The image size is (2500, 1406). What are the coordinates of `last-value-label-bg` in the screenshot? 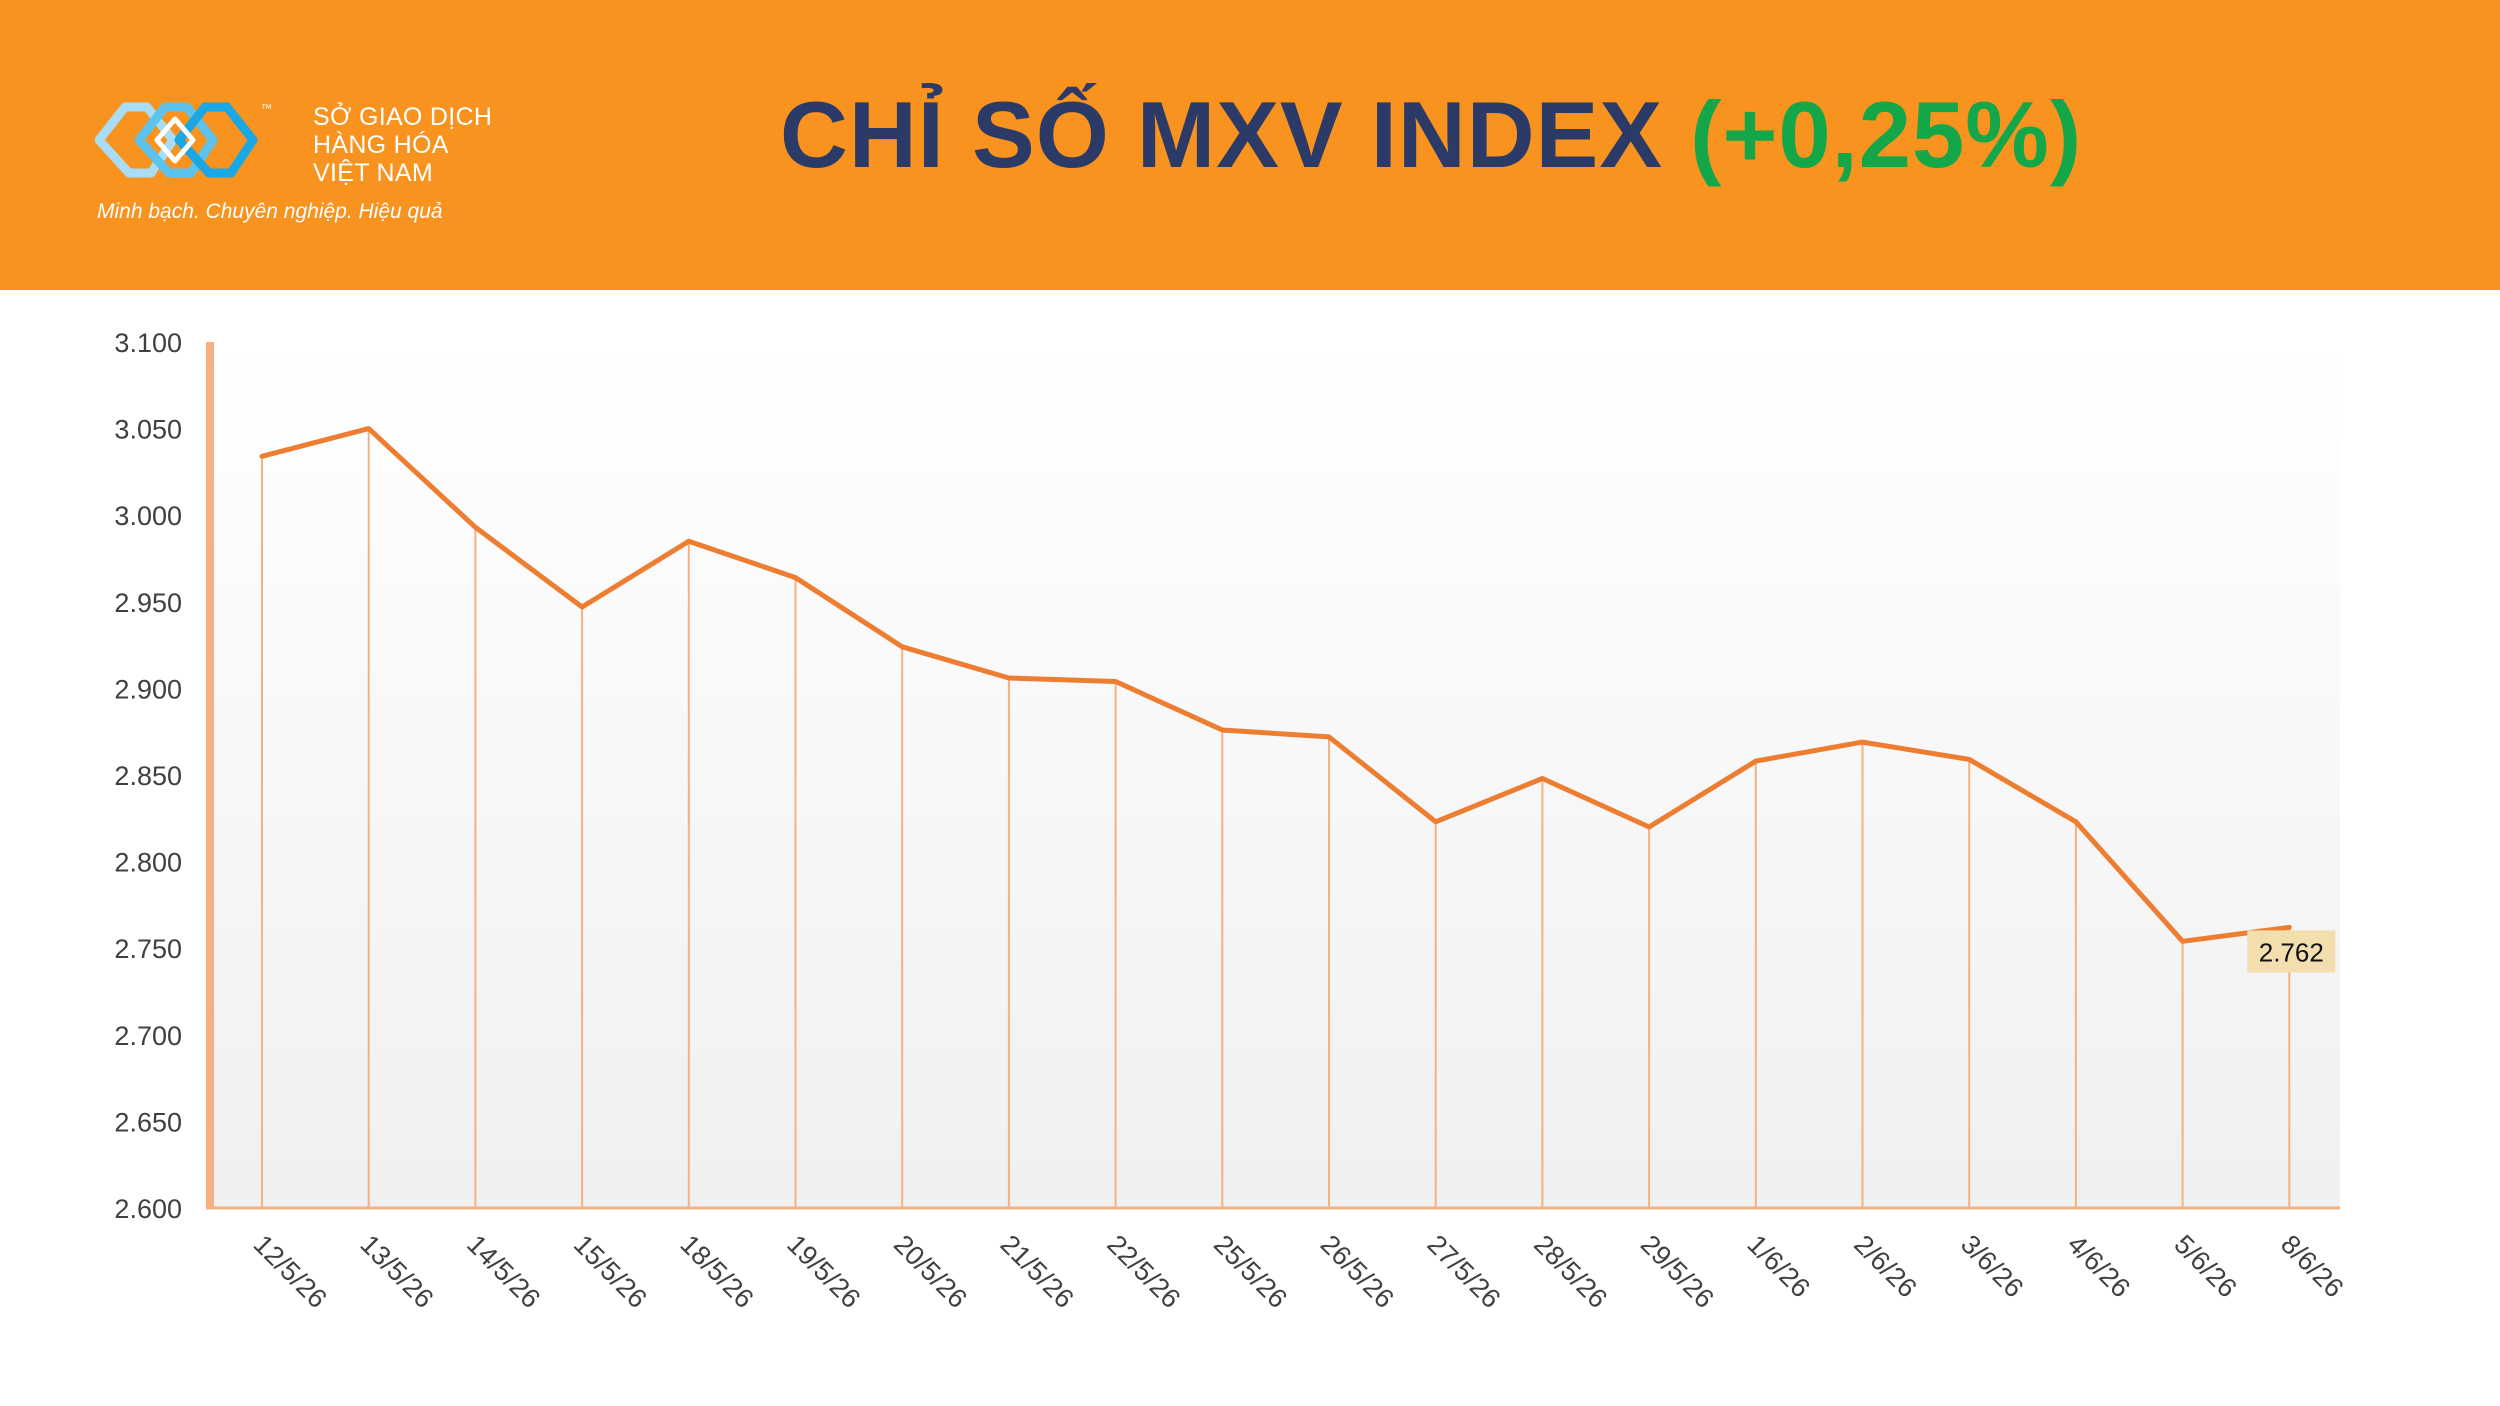 It's located at (2291, 951).